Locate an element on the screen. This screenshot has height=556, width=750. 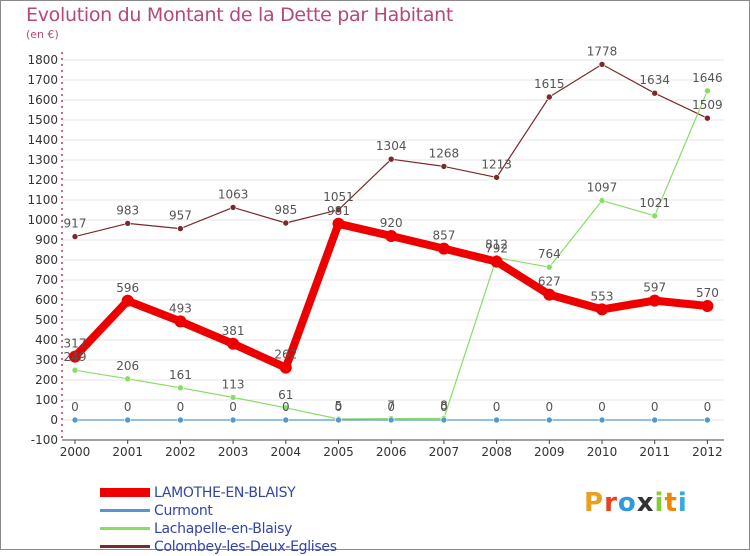
data-label: 7 is located at coordinates (391, 406).